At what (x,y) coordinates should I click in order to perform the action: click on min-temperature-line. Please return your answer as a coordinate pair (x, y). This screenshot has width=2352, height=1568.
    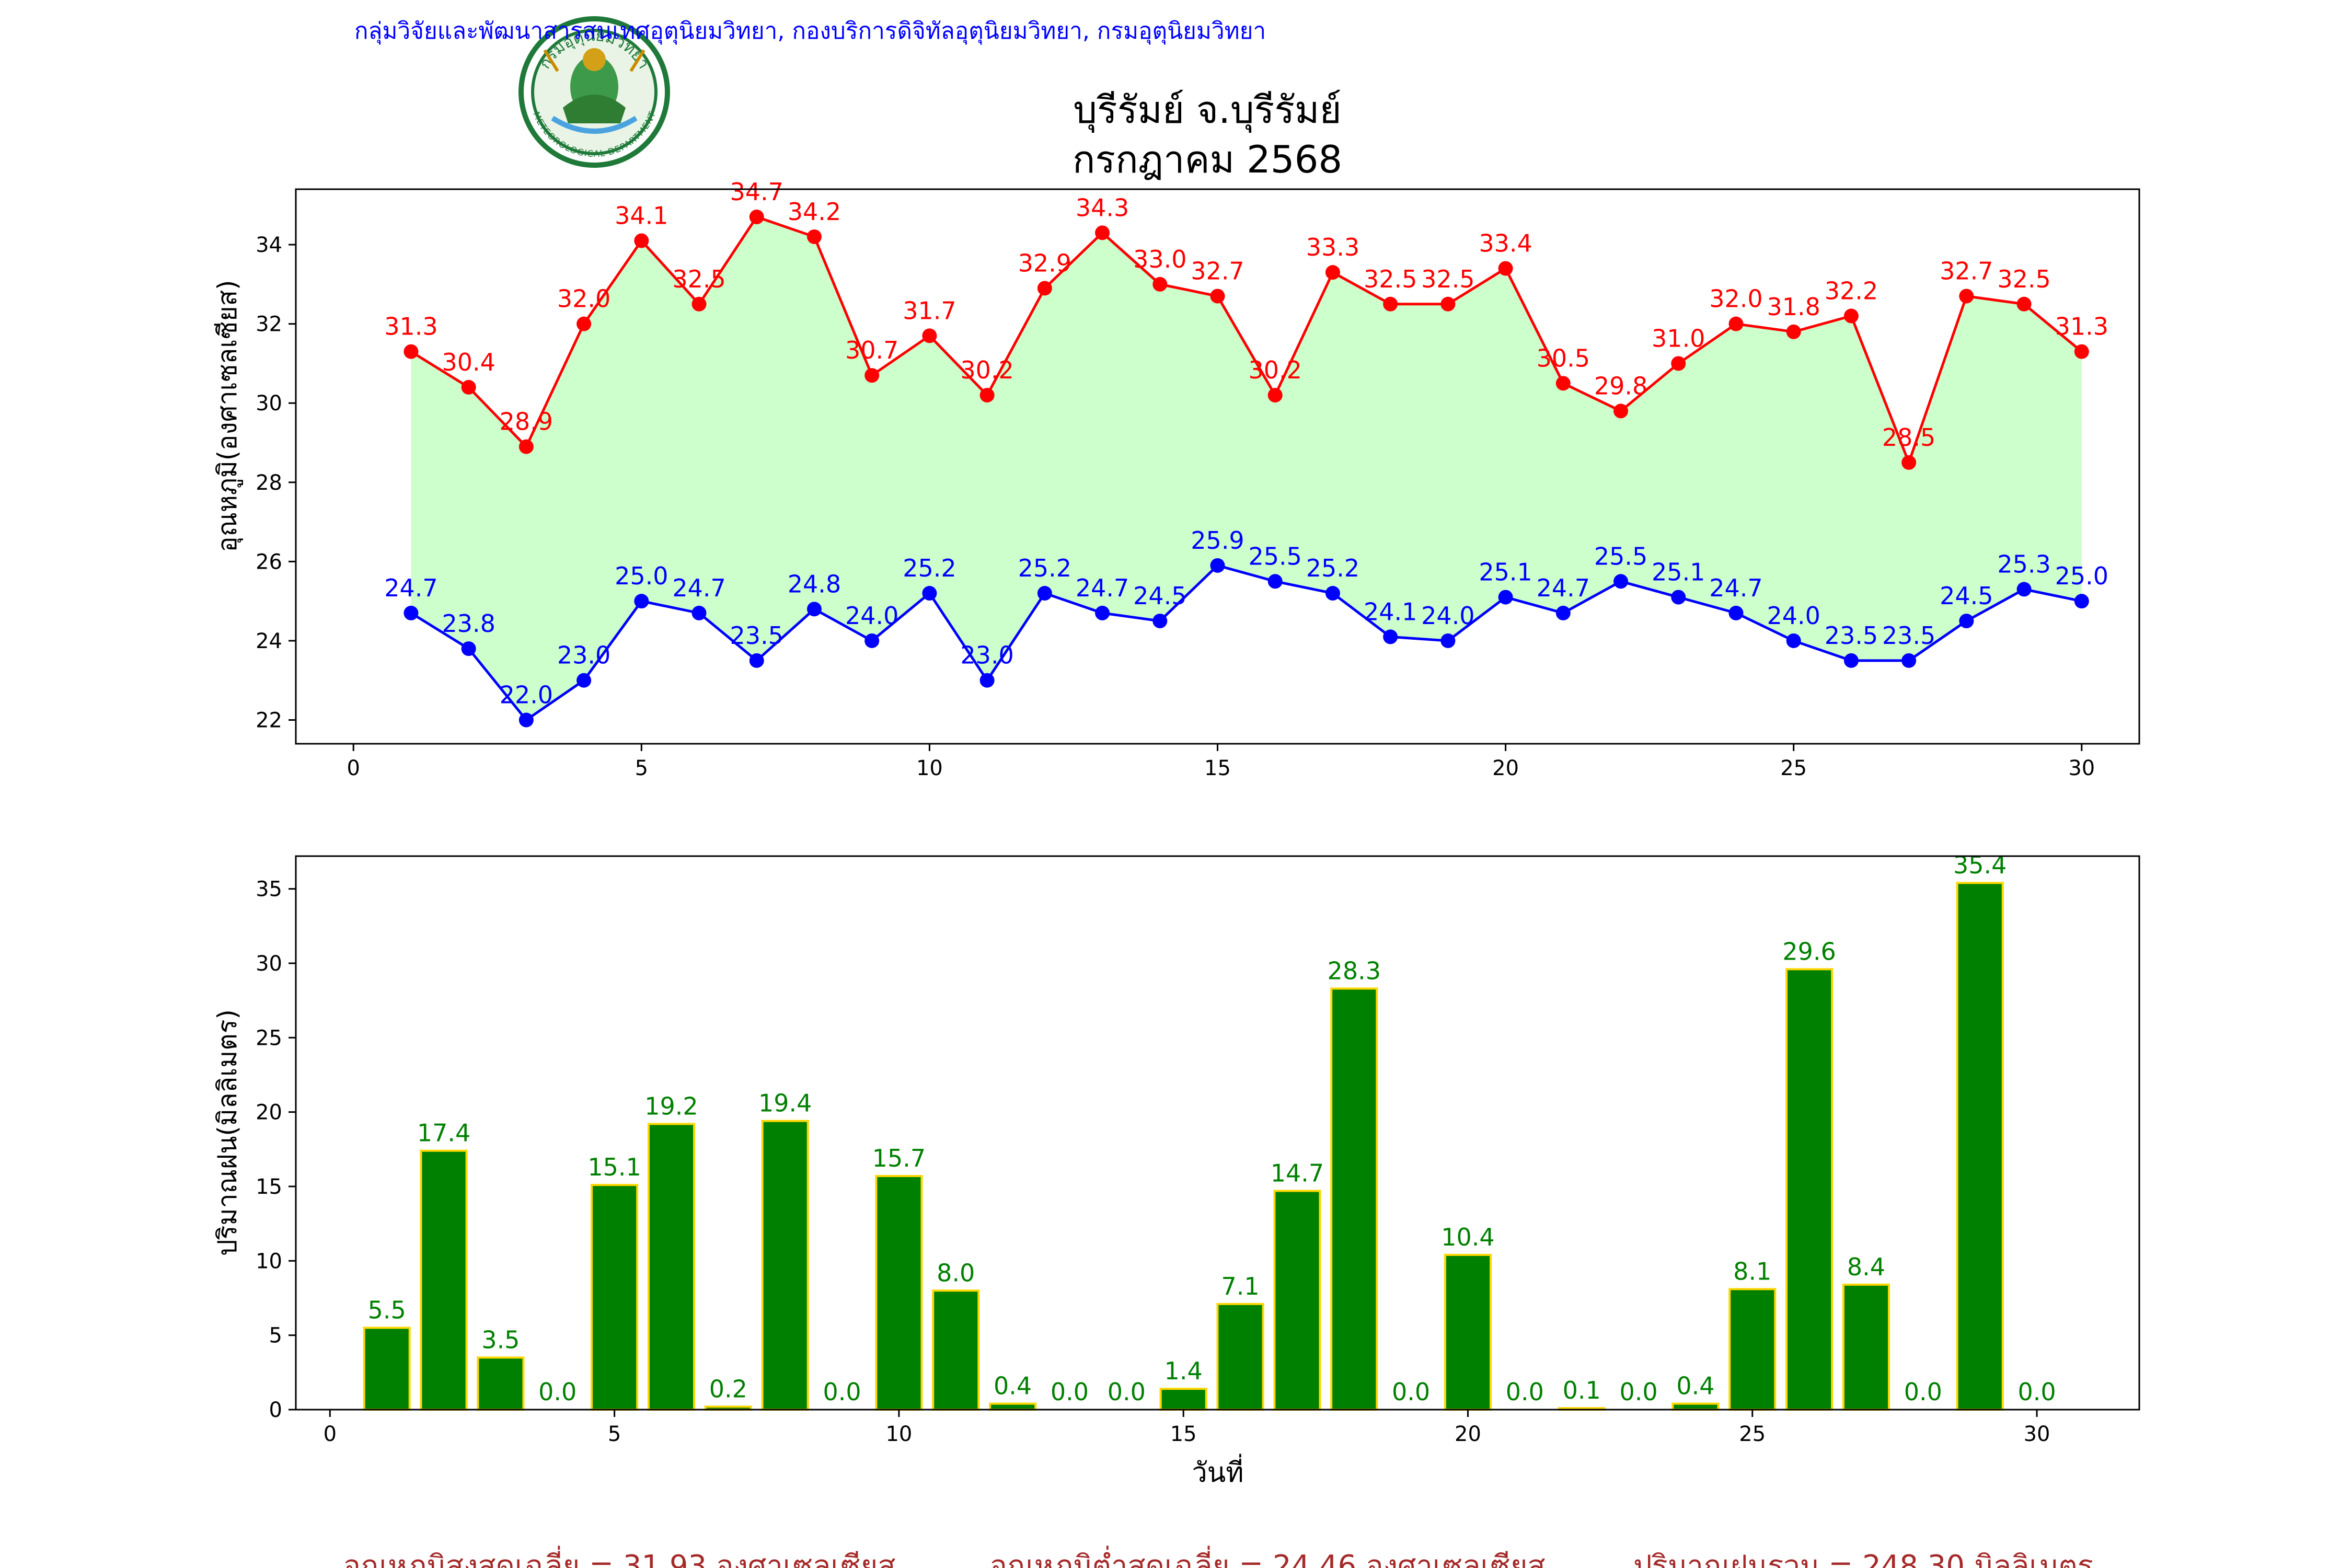
    Looking at the image, I should click on (1246, 643).